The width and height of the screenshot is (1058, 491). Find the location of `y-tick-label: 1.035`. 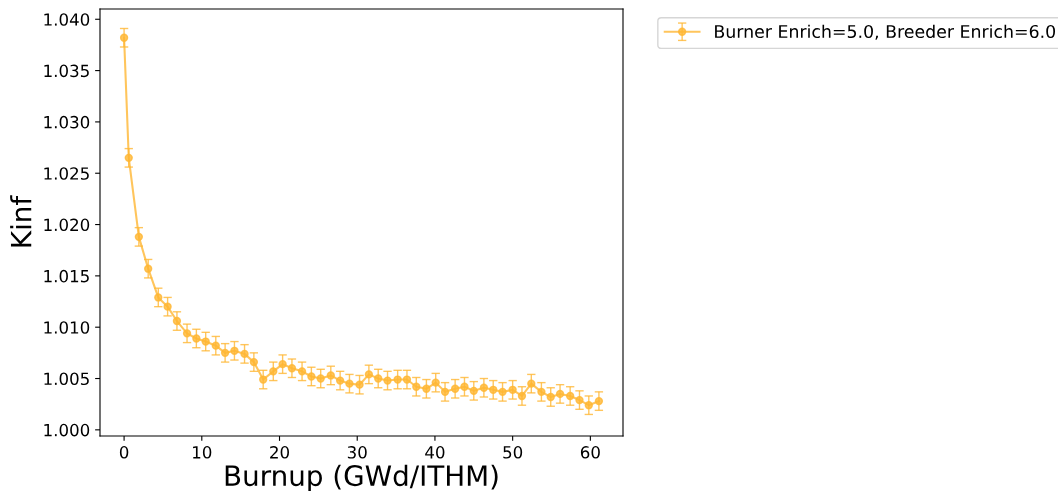

y-tick-label: 1.035 is located at coordinates (66, 71).